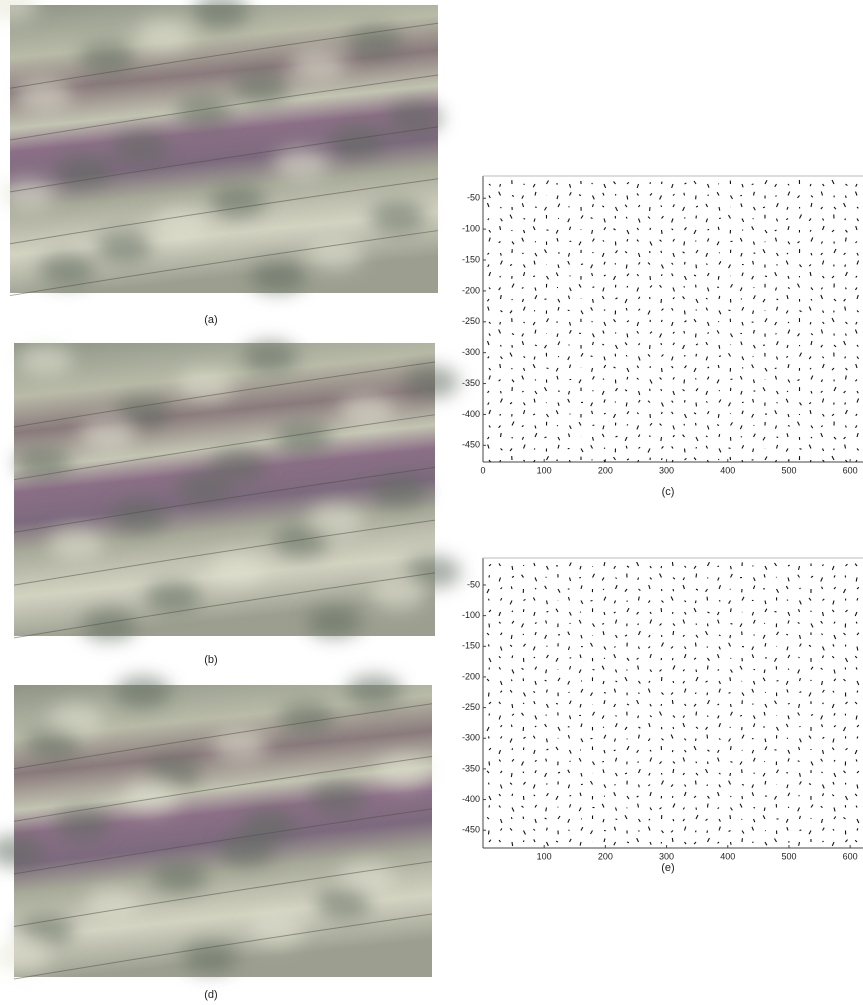  What do you see at coordinates (210, 995) in the screenshot?
I see `panel-label: (d)` at bounding box center [210, 995].